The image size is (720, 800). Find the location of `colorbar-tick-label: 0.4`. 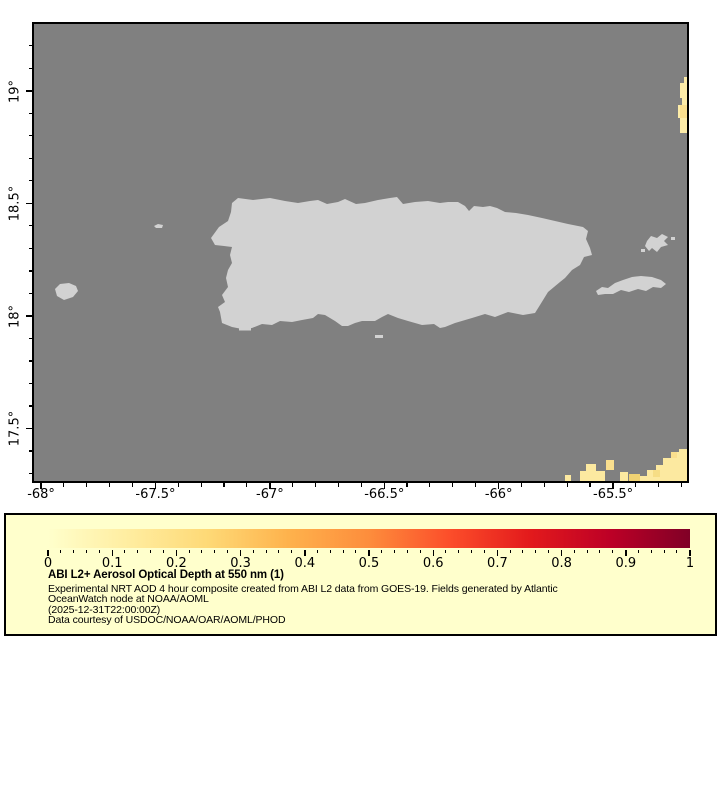

colorbar-tick-label: 0.4 is located at coordinates (305, 563).